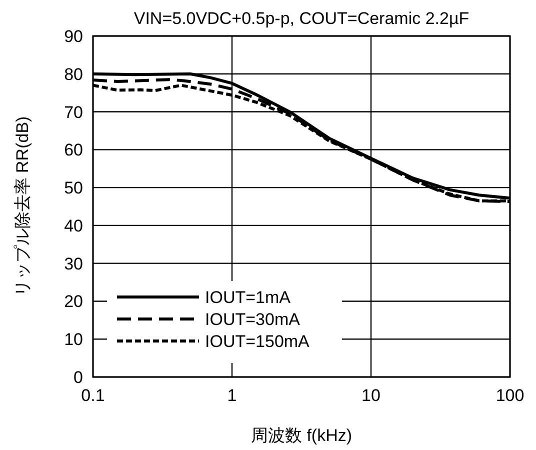  What do you see at coordinates (302, 18) in the screenshot?
I see `chart-title: VIN=5.0VDC+0.5p-p, COUT=Ceramic 2.2µF` at bounding box center [302, 18].